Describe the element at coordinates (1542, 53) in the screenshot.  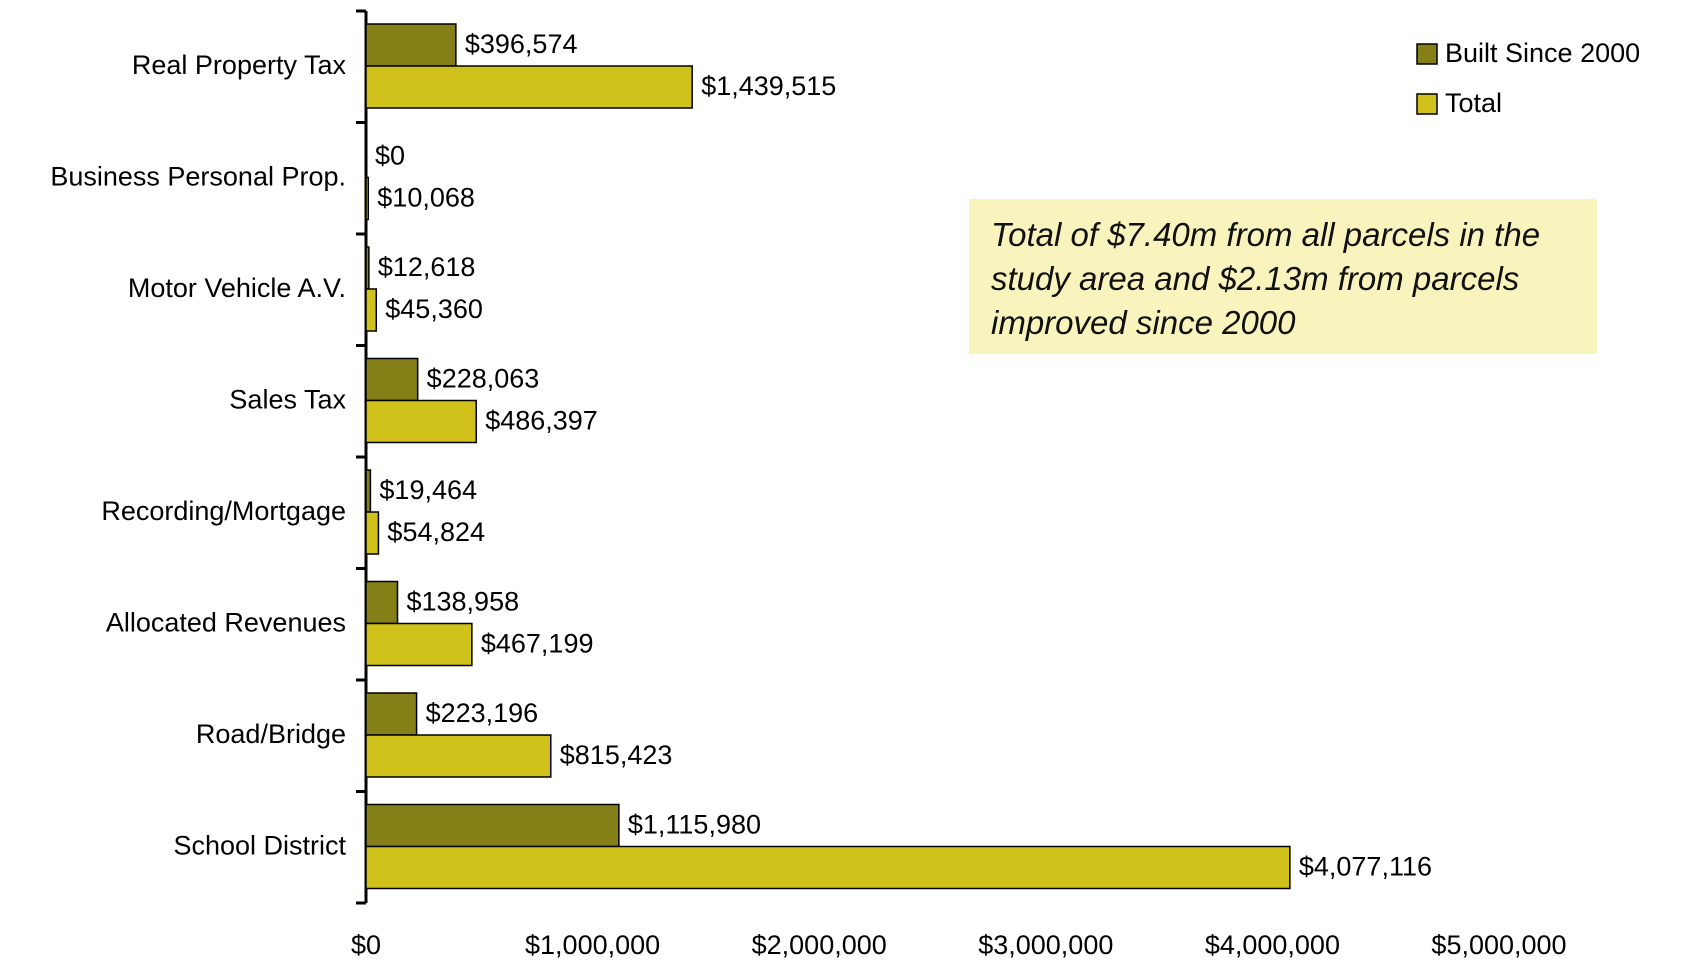
I see `legend-label: Built Since 2000` at that location.